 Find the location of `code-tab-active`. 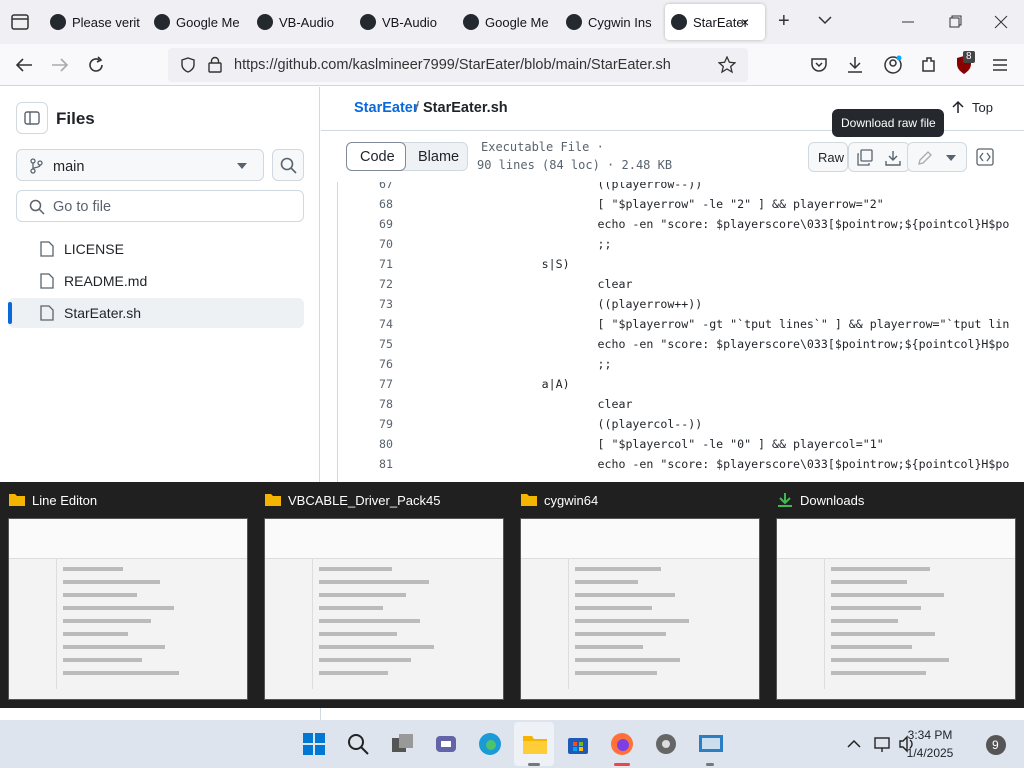

code-tab-active is located at coordinates (376, 156).